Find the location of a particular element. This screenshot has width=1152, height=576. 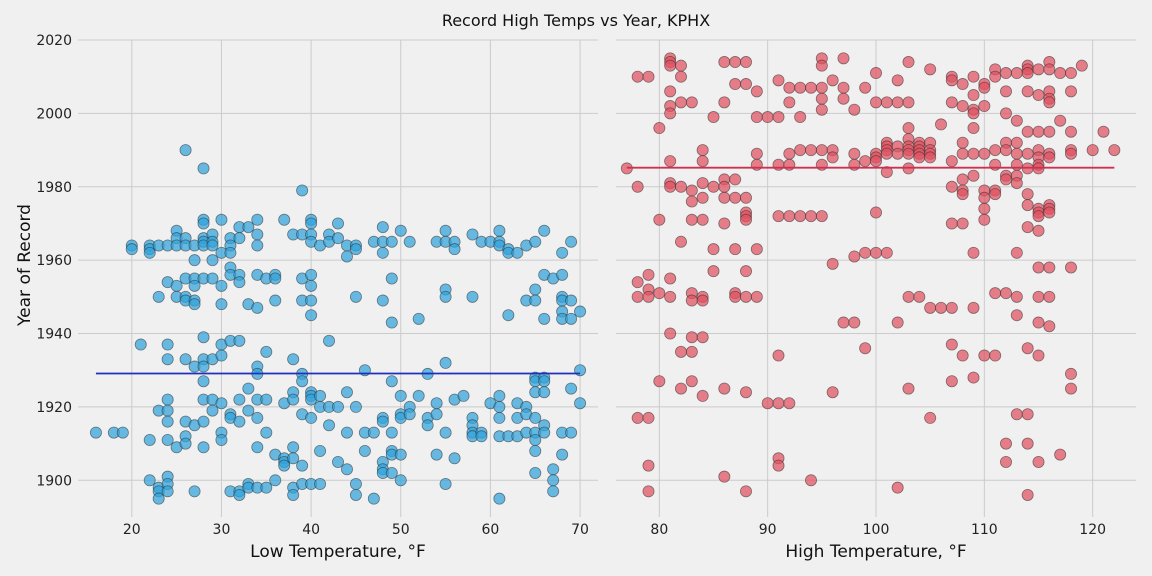

left-y-tick-label: 2020 is located at coordinates (54, 41).